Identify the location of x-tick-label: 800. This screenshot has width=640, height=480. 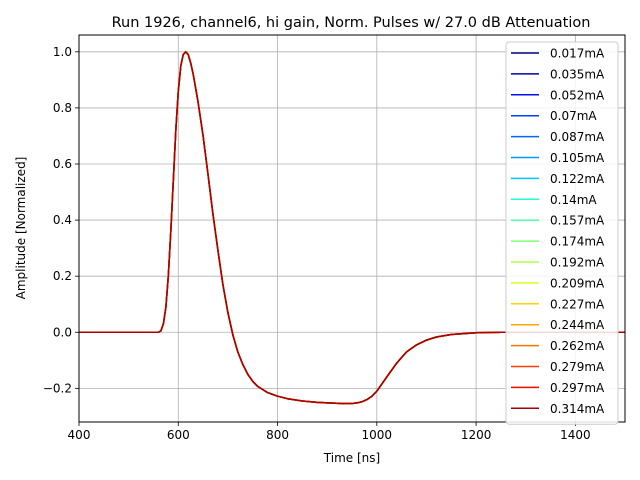
(277, 435).